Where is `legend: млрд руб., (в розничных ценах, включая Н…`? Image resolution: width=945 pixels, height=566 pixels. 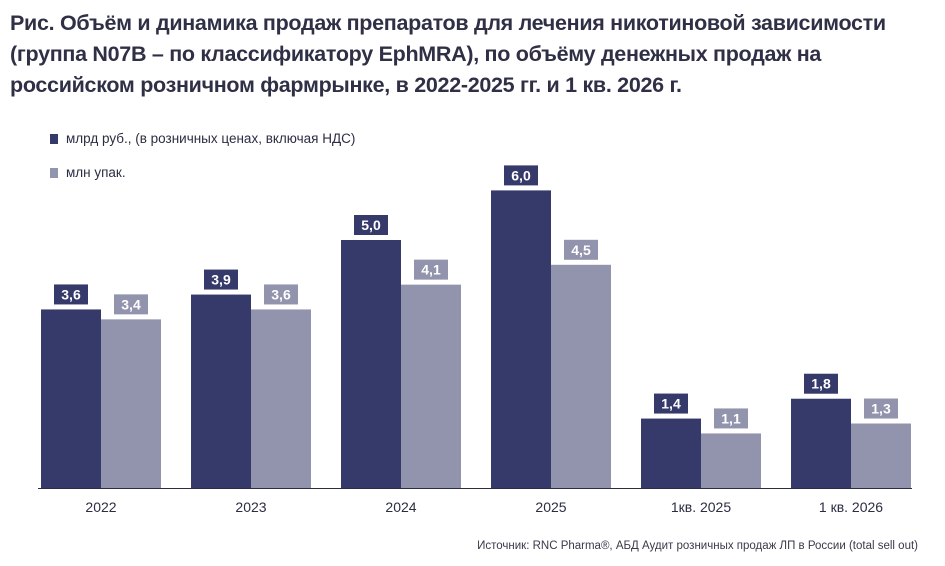 legend: млрд руб., (в розничных ценах, включая Н… is located at coordinates (202, 164).